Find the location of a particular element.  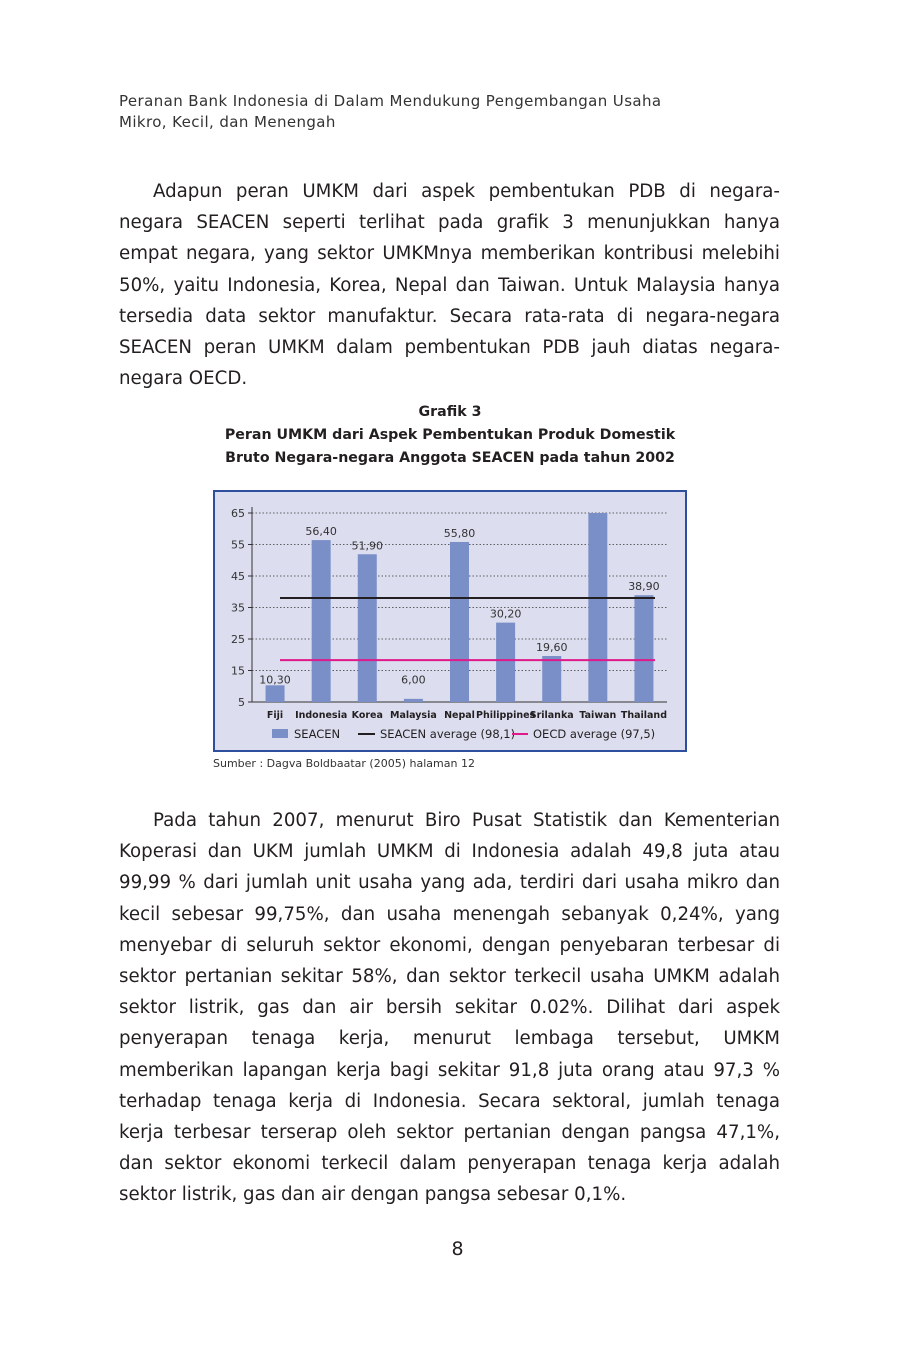

legend-label-seacen: SEACEN is located at coordinates (317, 734).